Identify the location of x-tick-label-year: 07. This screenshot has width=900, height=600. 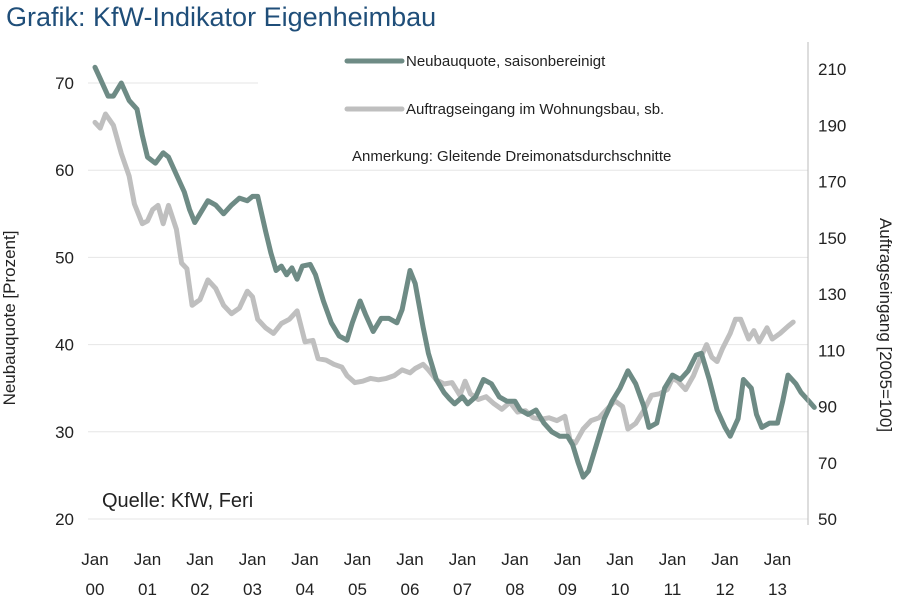
(462, 589).